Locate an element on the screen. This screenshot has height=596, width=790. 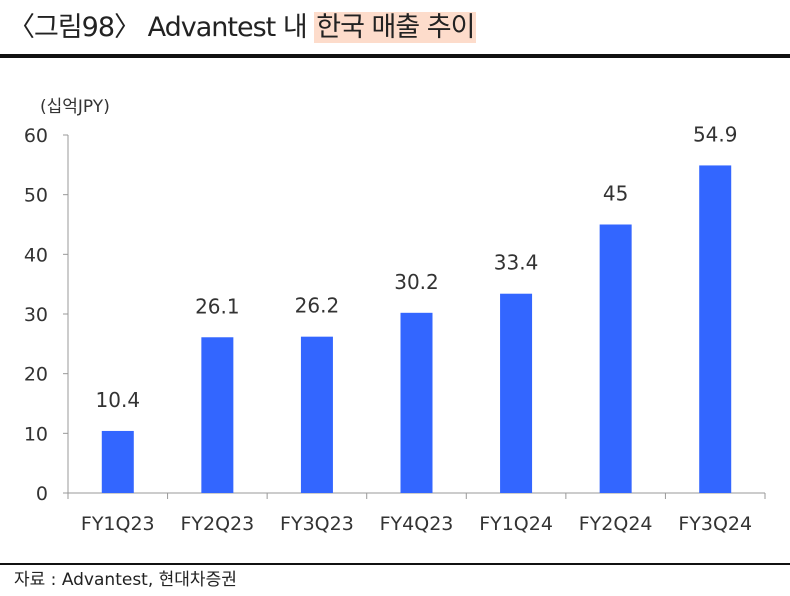
y-tick-label: 10 is located at coordinates (36, 434).